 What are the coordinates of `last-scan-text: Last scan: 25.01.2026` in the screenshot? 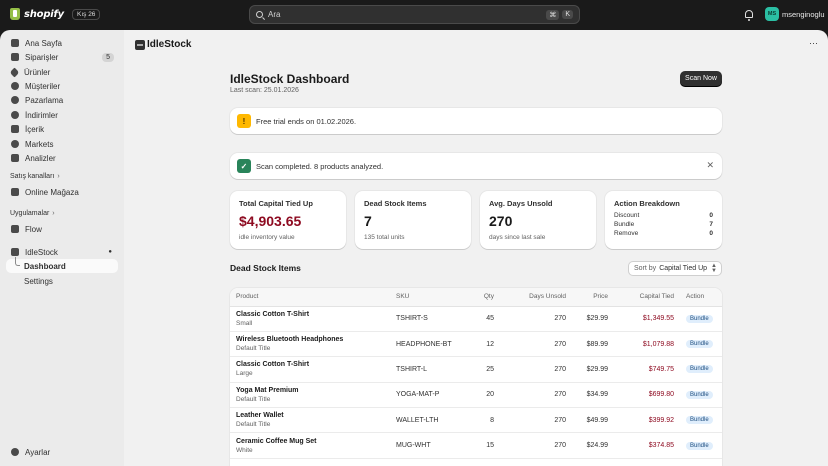 It's located at (264, 90).